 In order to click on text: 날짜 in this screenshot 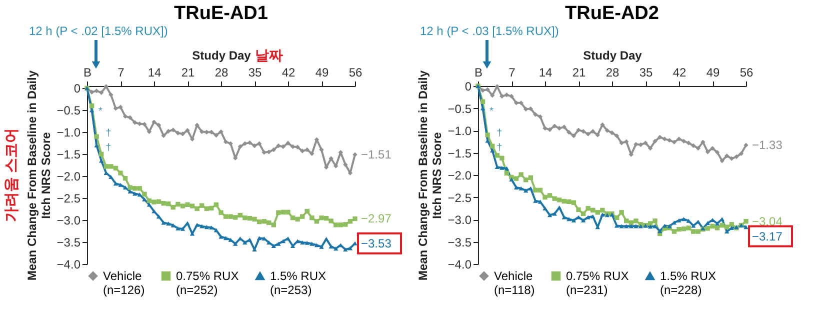, I will do `click(269, 55)`.